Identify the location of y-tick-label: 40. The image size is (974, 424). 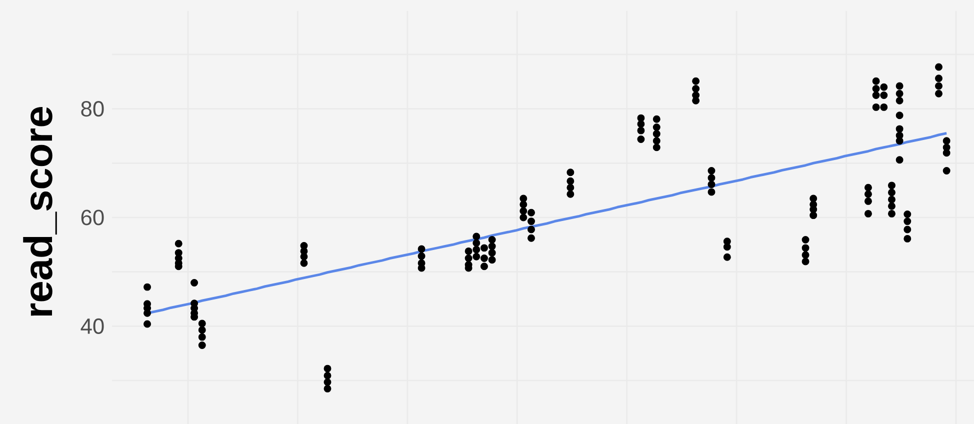
(92, 326).